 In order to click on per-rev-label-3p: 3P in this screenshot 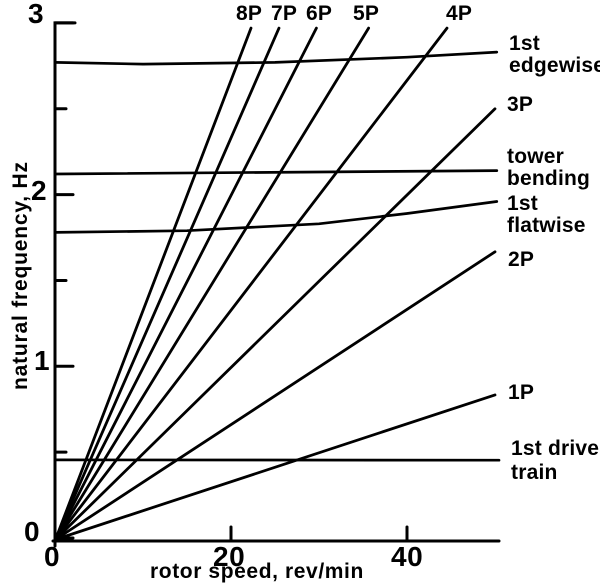, I will do `click(520, 104)`.